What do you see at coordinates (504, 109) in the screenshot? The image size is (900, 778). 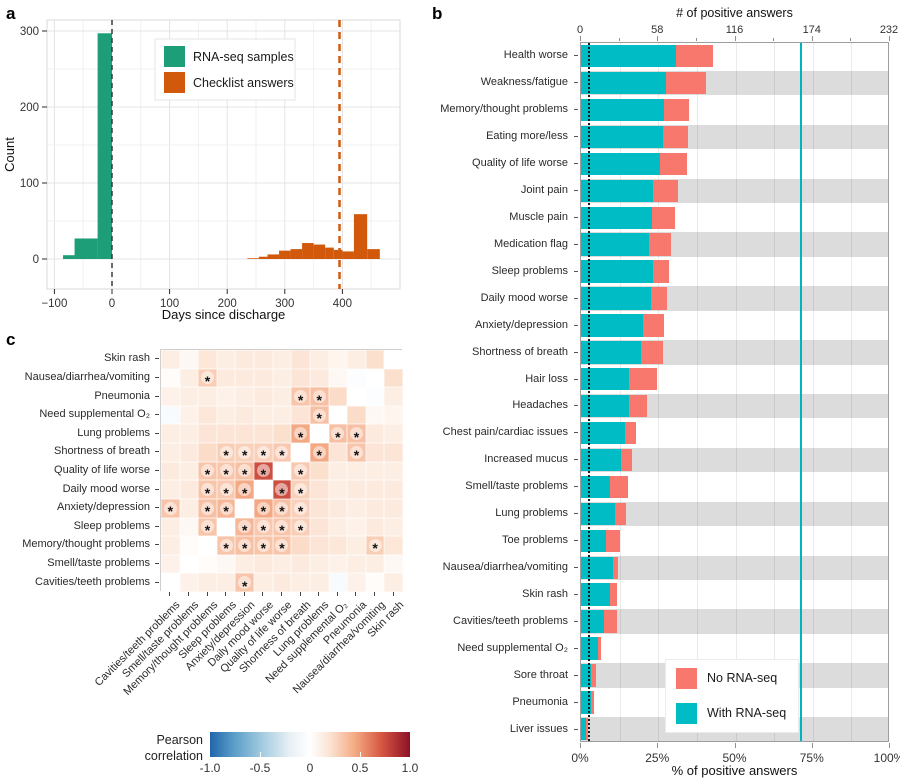 I see `bar-category-label: Memory/thought problems` at bounding box center [504, 109].